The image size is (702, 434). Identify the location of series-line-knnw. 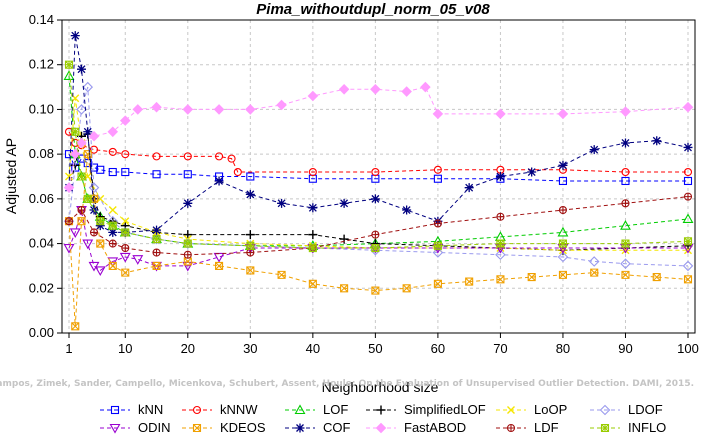
(378, 152).